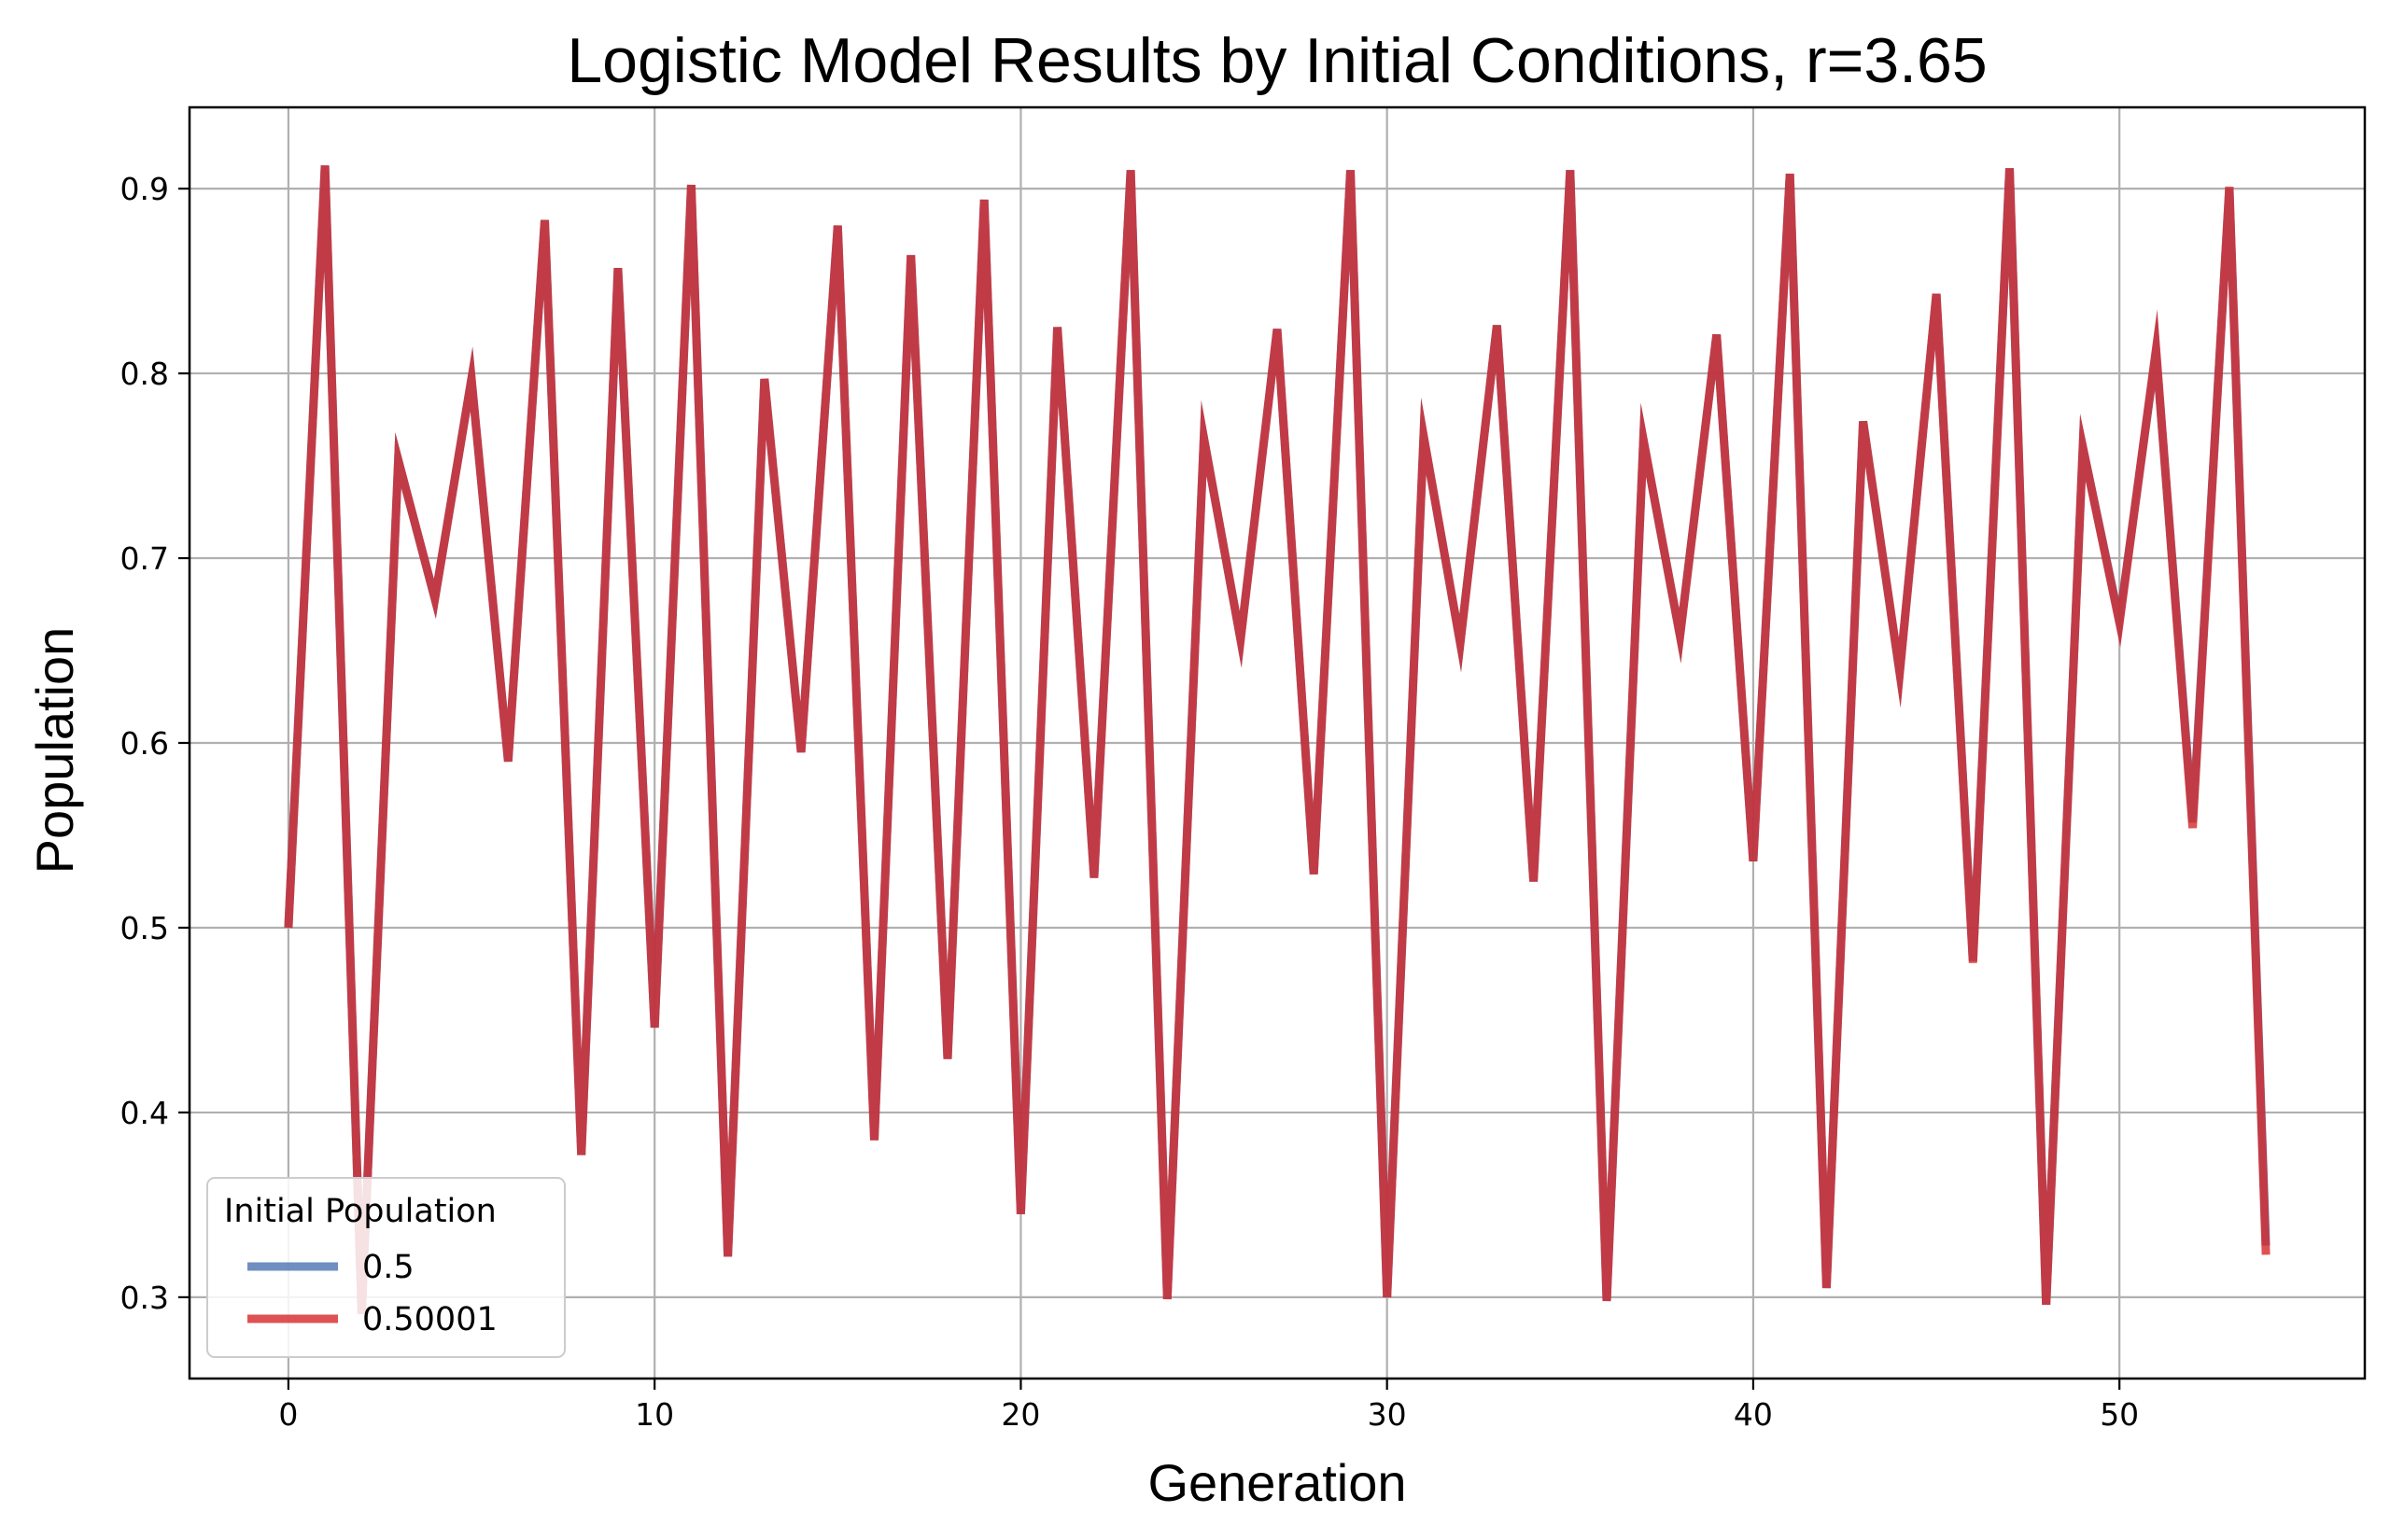 This screenshot has height=1540, width=2390. I want to click on legend-label-0.50001: 0.50001, so click(430, 1319).